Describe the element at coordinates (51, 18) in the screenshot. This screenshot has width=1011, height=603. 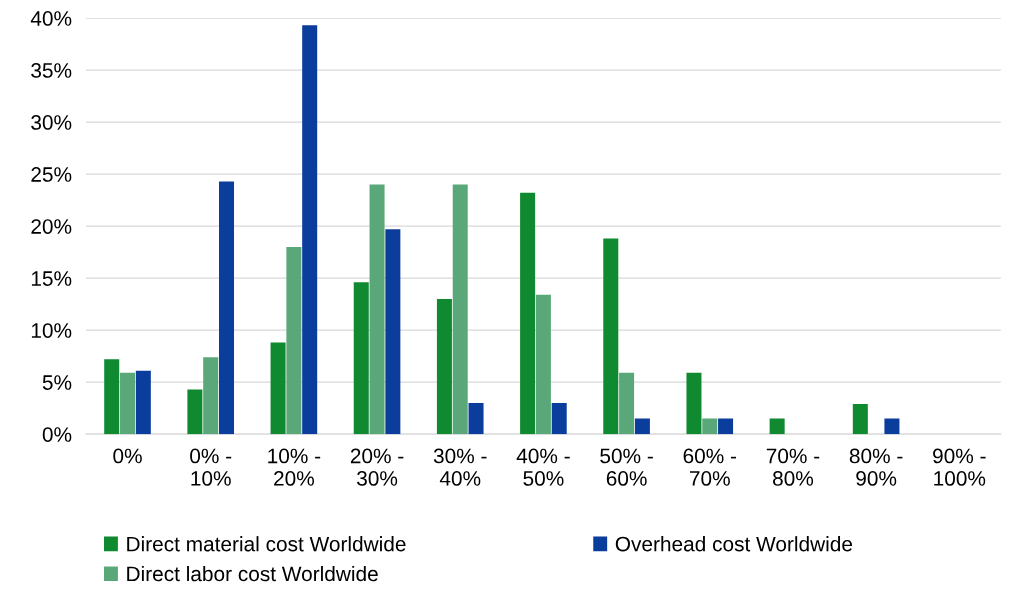
I see `y-tick-label: 40%` at that location.